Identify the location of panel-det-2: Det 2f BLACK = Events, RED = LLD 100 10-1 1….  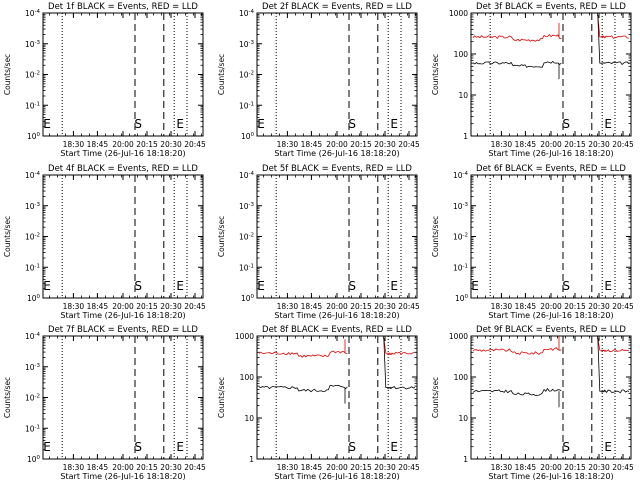
(318, 80).